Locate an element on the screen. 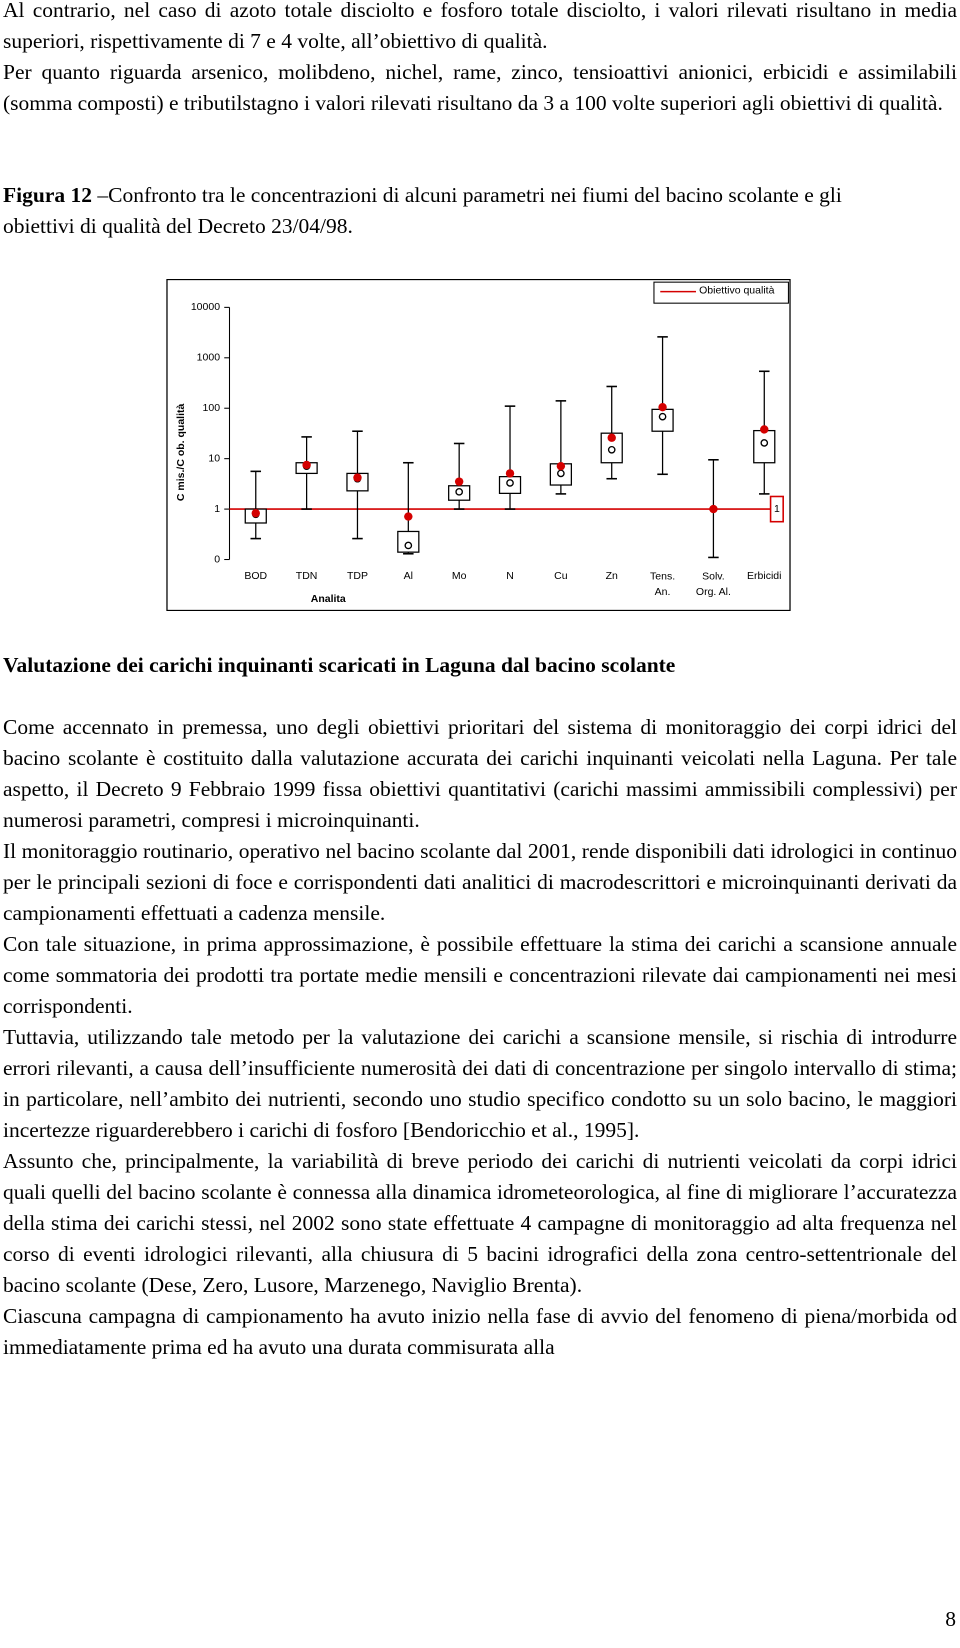  y-tick-label: 1000 is located at coordinates (209, 358).